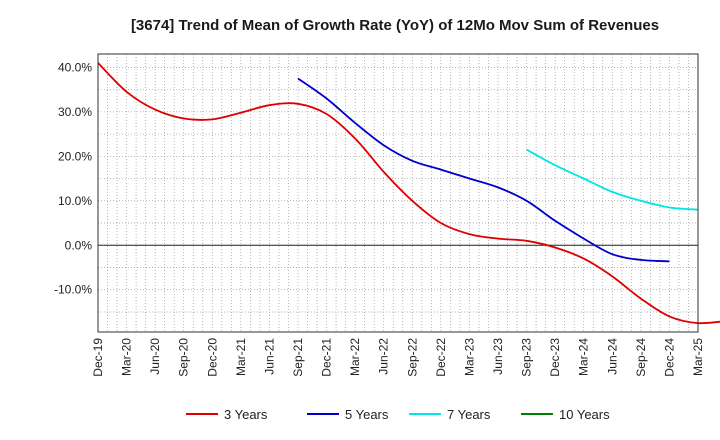  Describe the element at coordinates (212, 357) in the screenshot. I see `x-tick-label: Dec-20` at that location.